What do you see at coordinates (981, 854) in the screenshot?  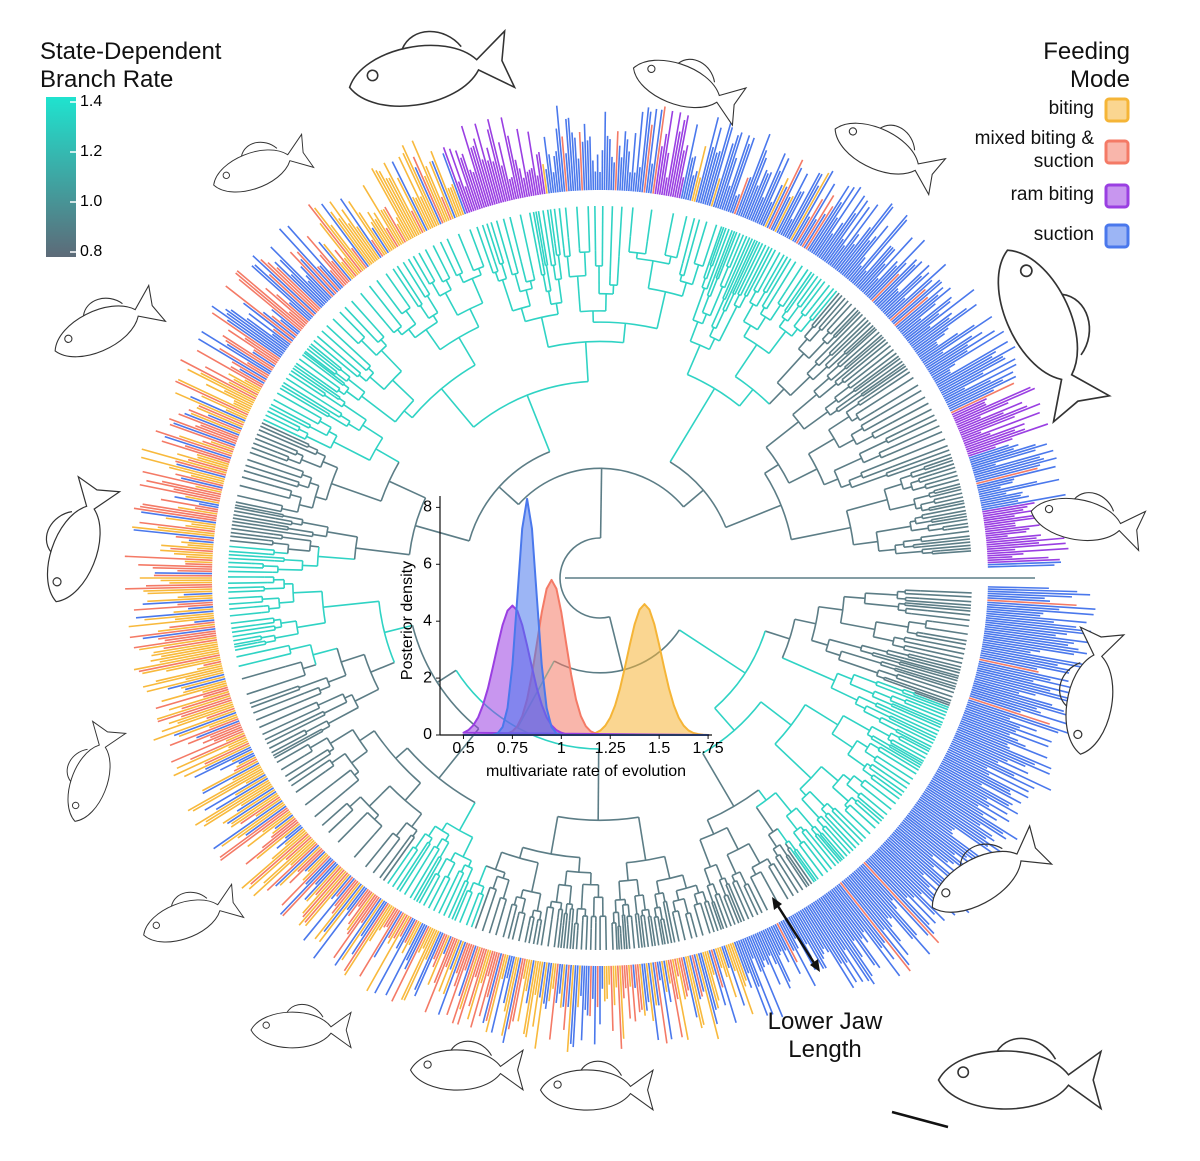 I see `fish-fin` at bounding box center [981, 854].